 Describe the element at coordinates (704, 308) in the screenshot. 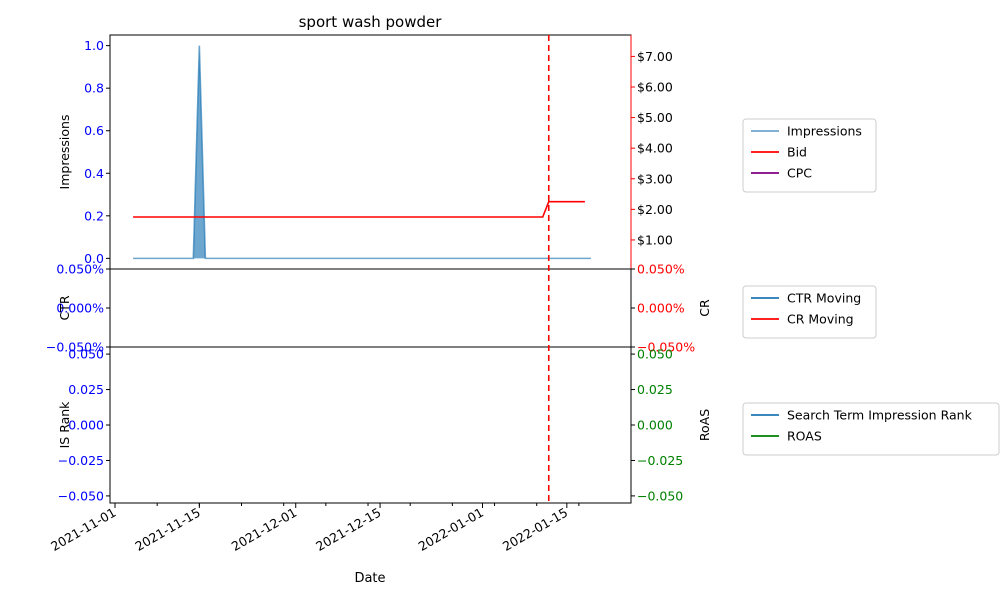

I see `right-axis-label: CR` at that location.